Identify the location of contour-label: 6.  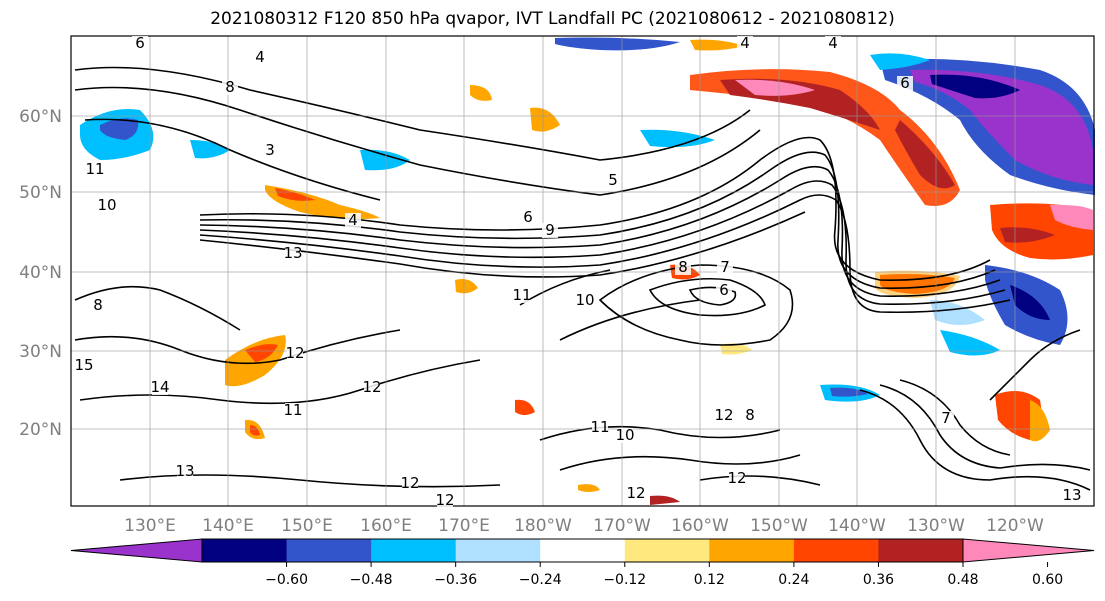
(140, 43).